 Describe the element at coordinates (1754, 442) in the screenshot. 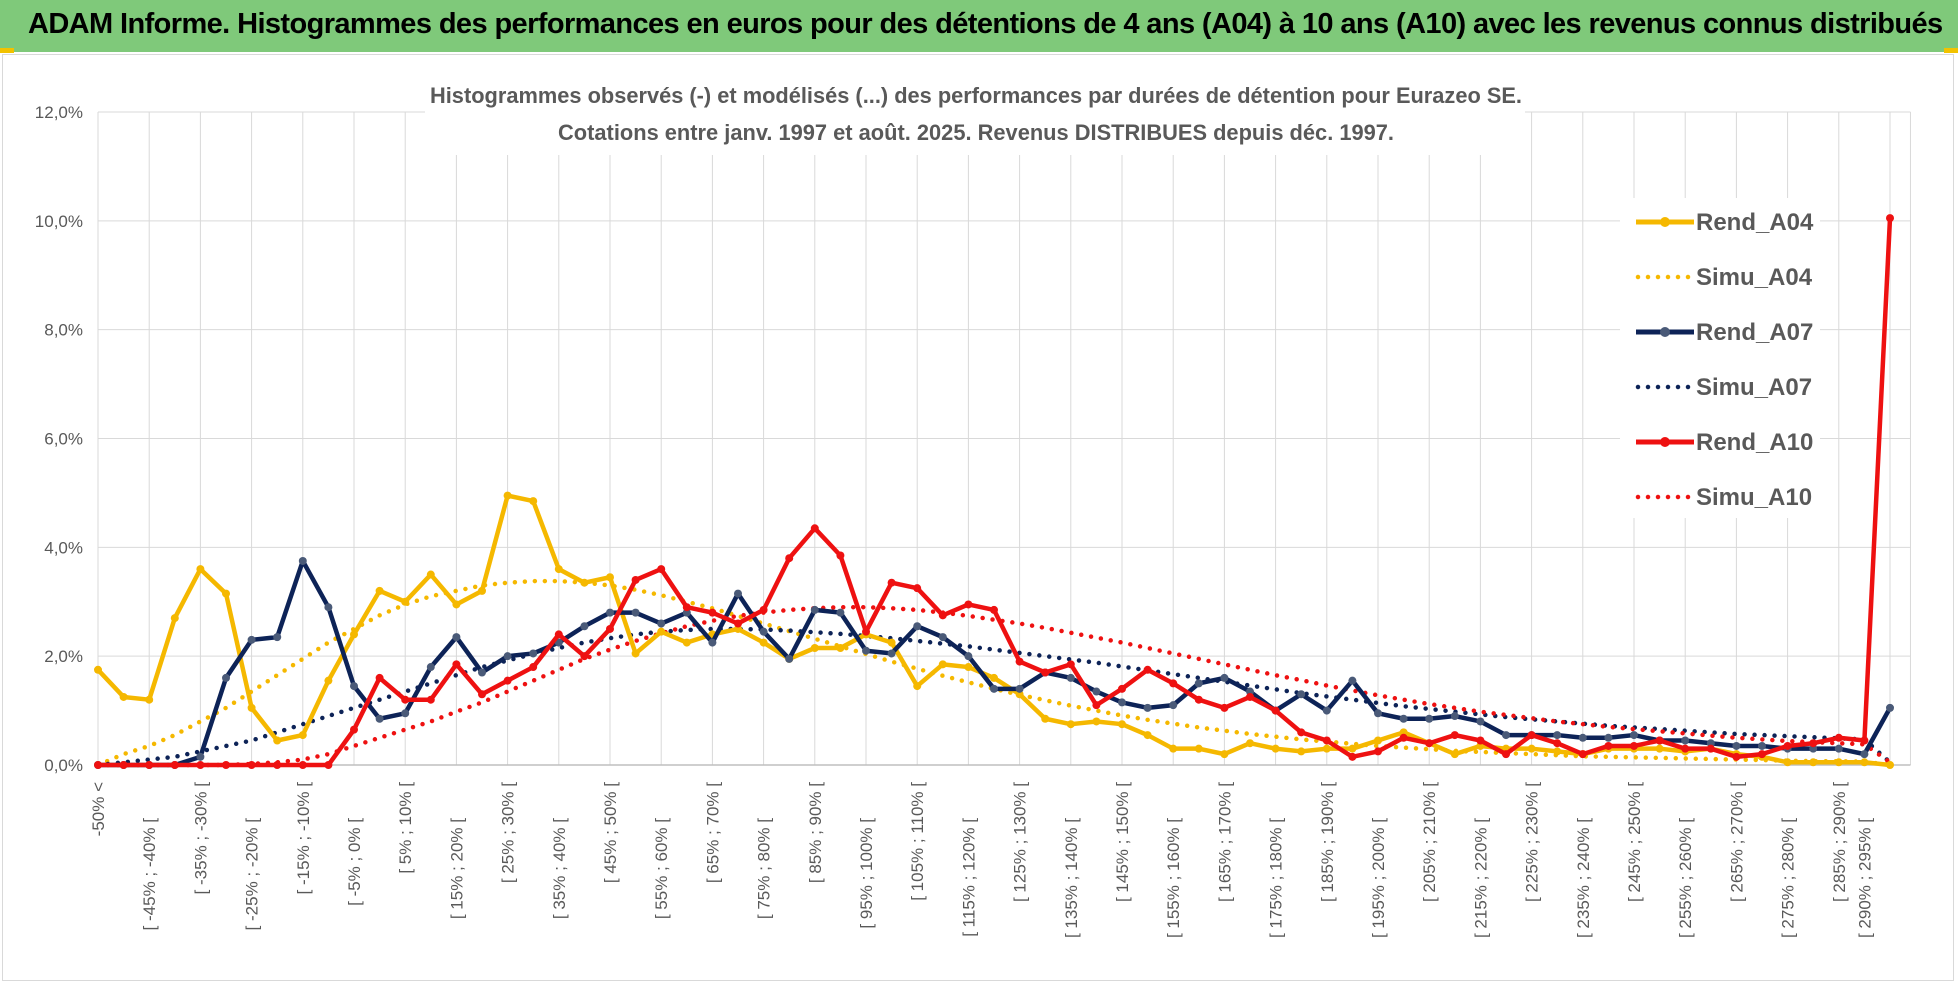

I see `legend-label-Rend_A10: Rend_A10` at that location.